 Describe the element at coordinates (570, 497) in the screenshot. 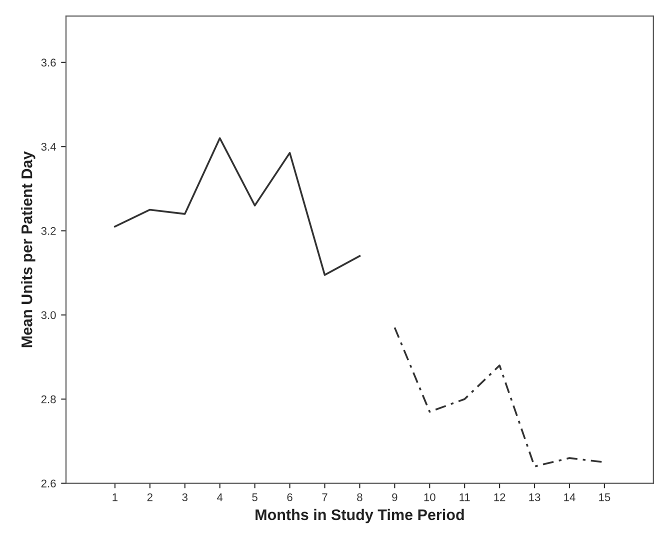

I see `x-tick-label: 14` at that location.